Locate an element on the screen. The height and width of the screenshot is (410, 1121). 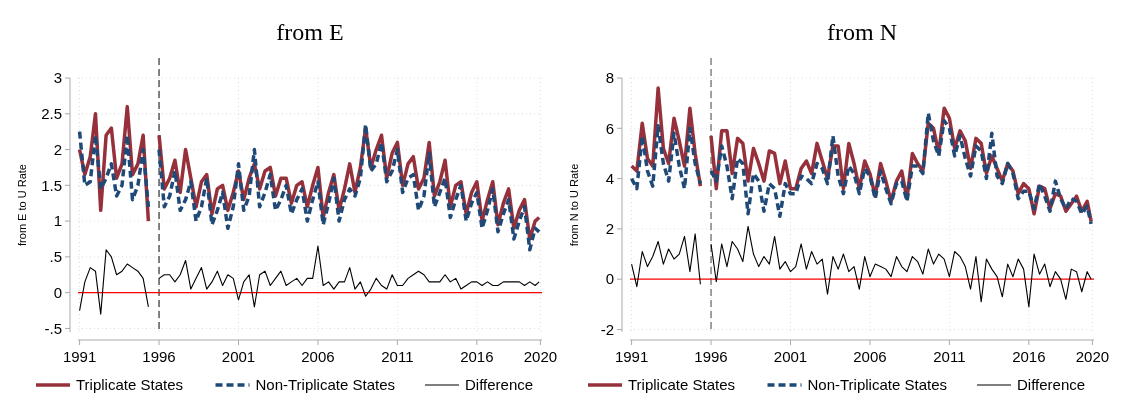
y-tick-label: 1.5 is located at coordinates (51, 185).